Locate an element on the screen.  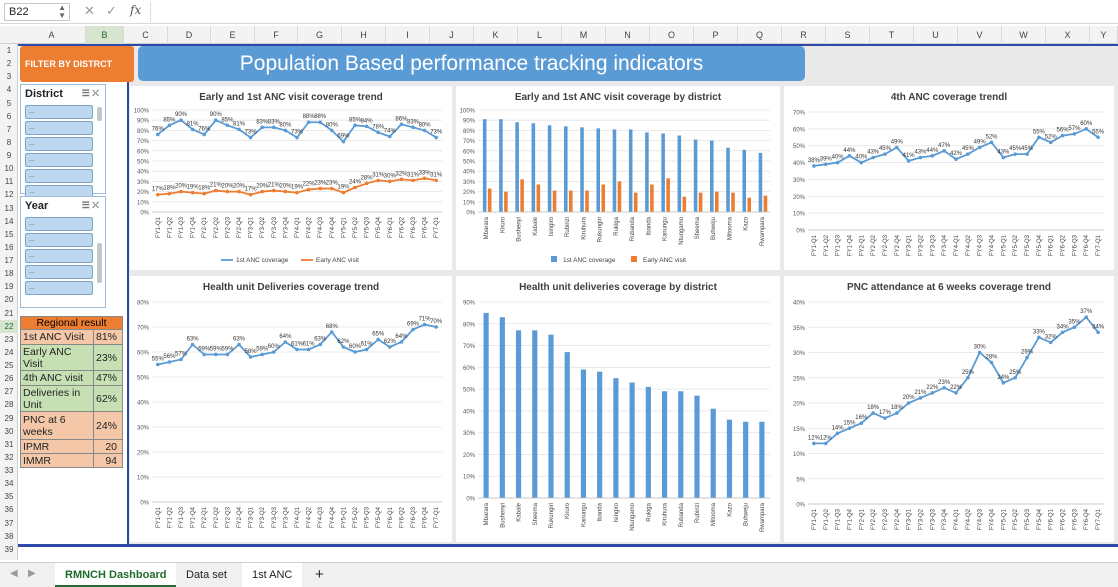
row-header-38: 38 is located at coordinates (9, 536).